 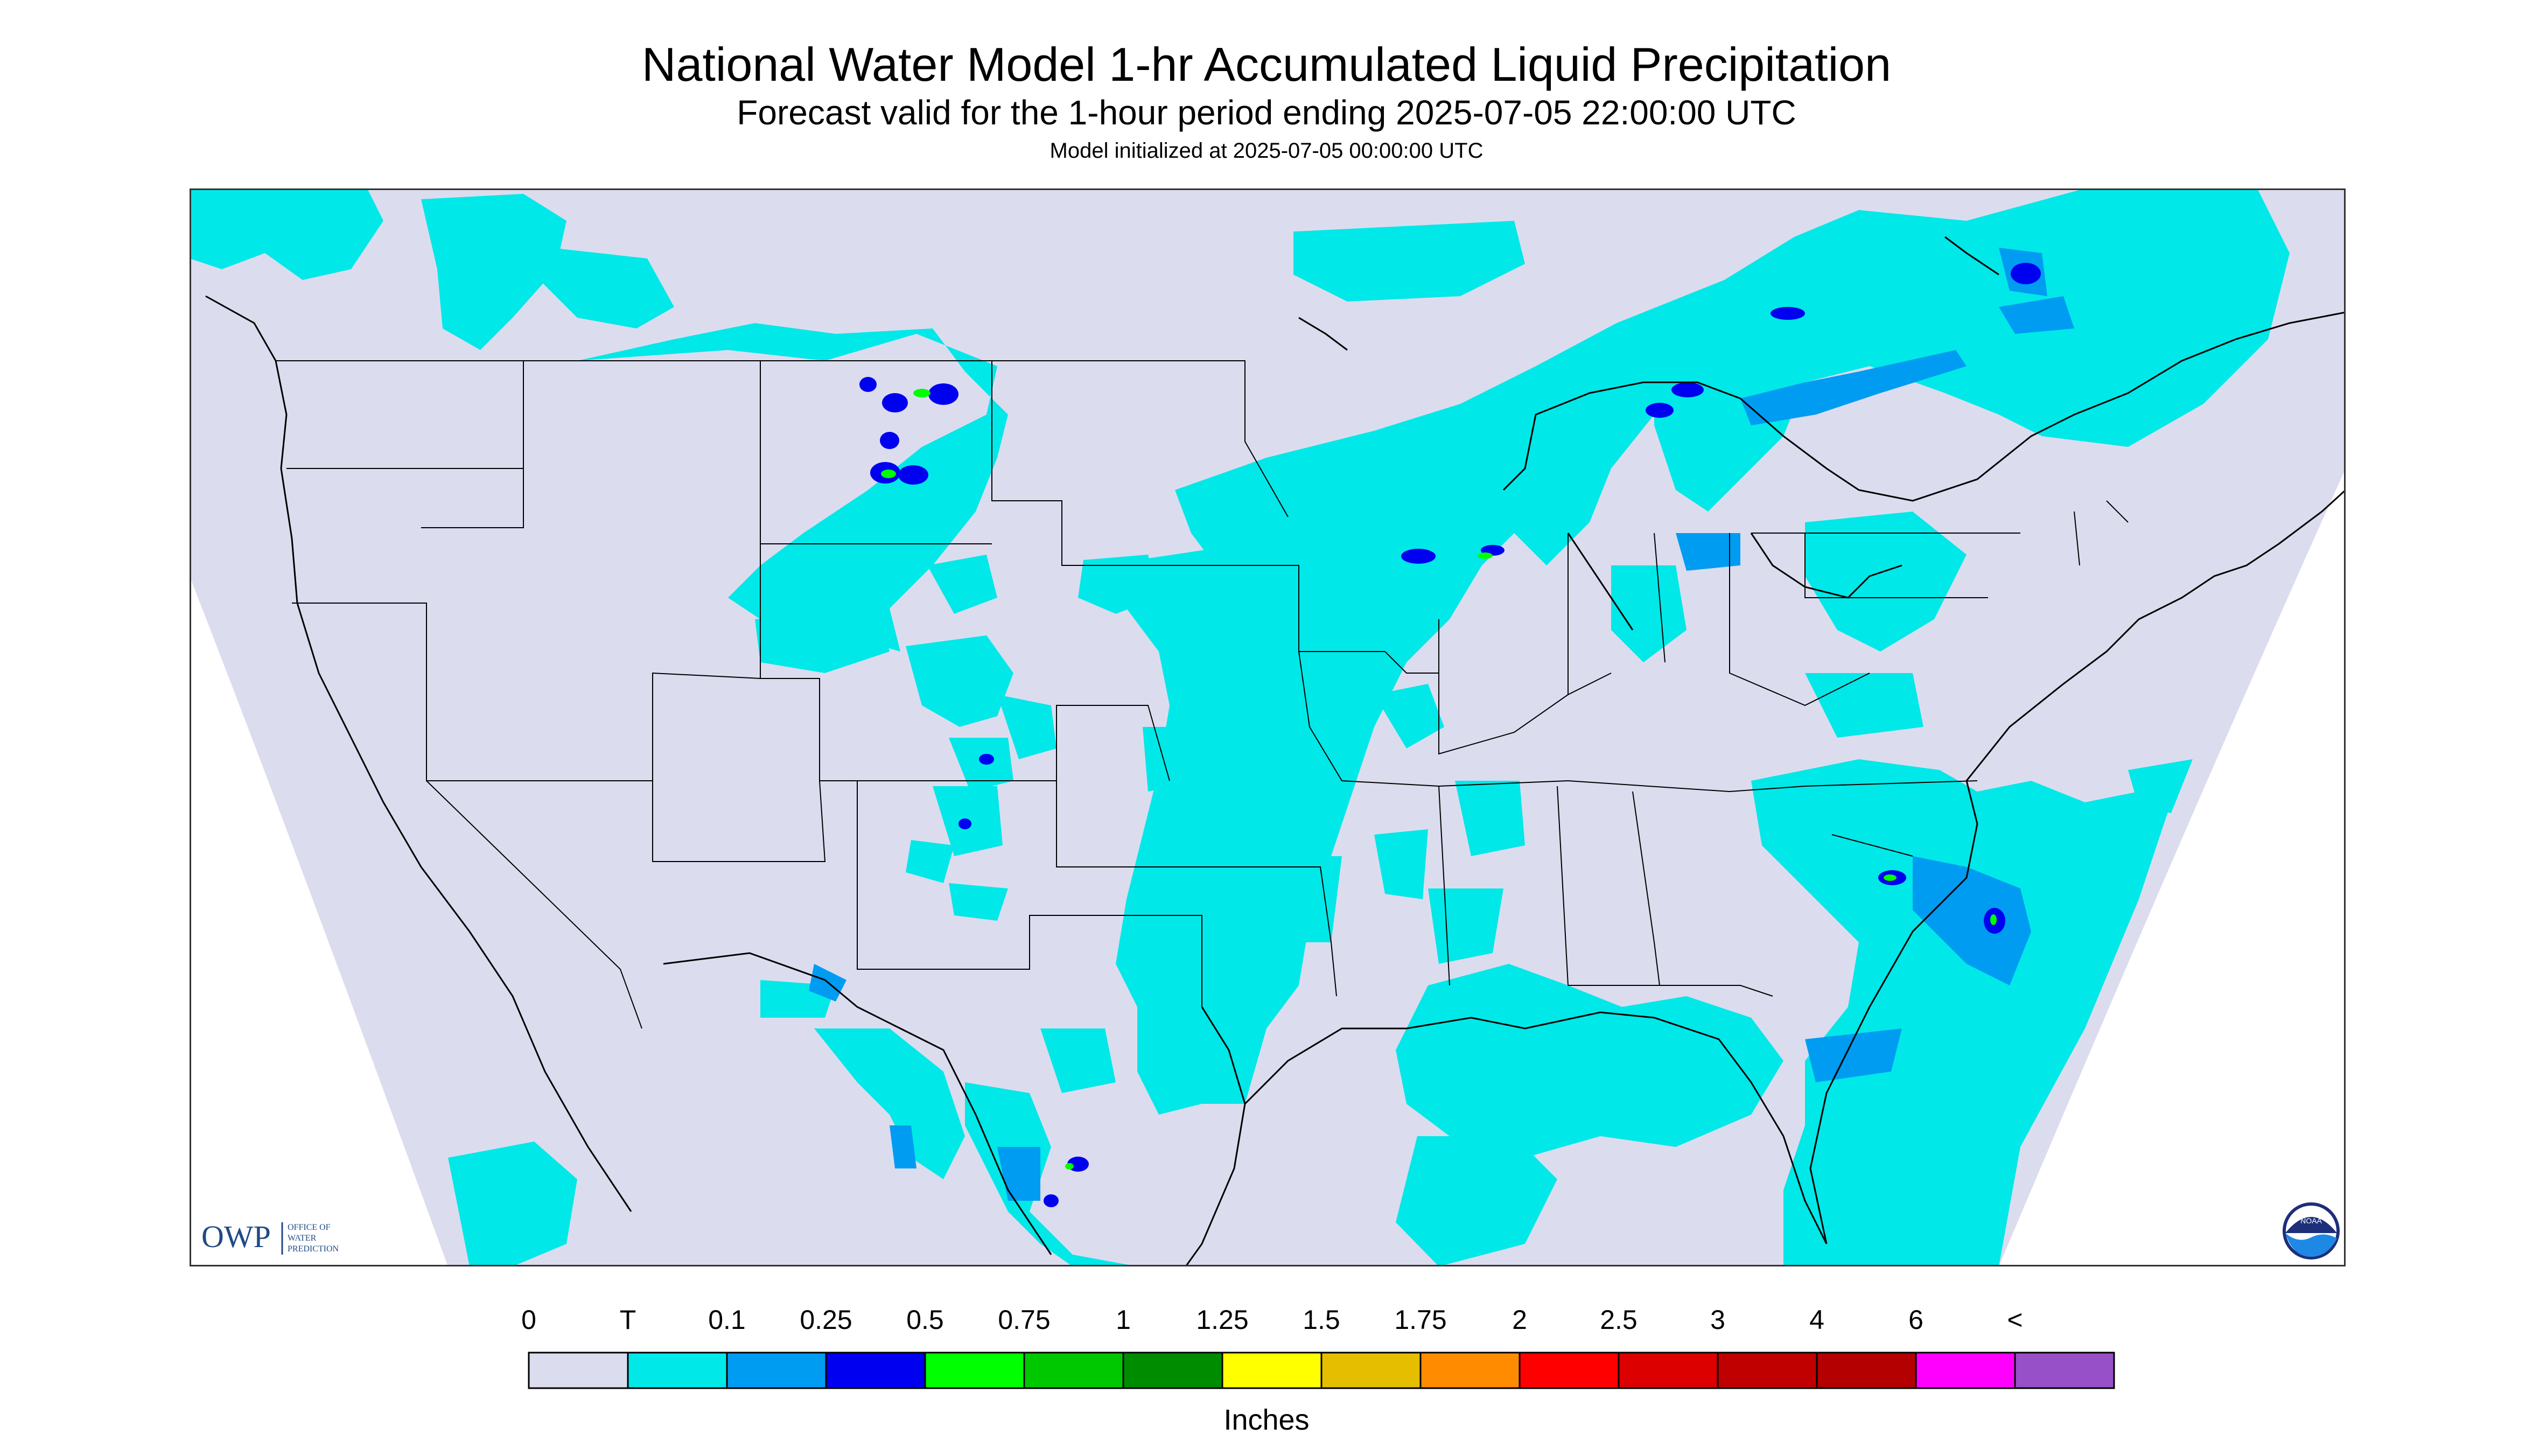 I want to click on legend-tick-label: 1.25, so click(x=1222, y=1320).